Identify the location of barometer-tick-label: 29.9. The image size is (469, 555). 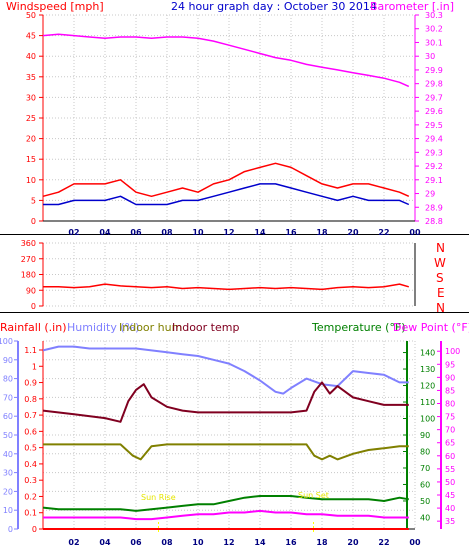
(434, 70).